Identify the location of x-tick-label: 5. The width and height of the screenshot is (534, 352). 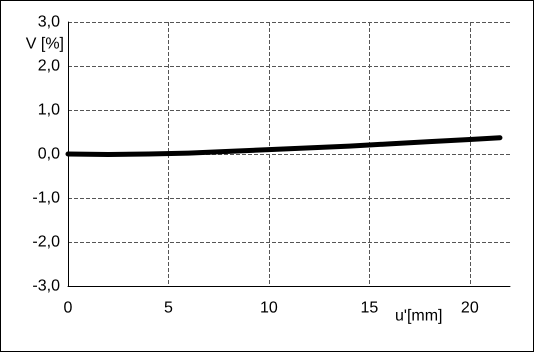
(168, 308).